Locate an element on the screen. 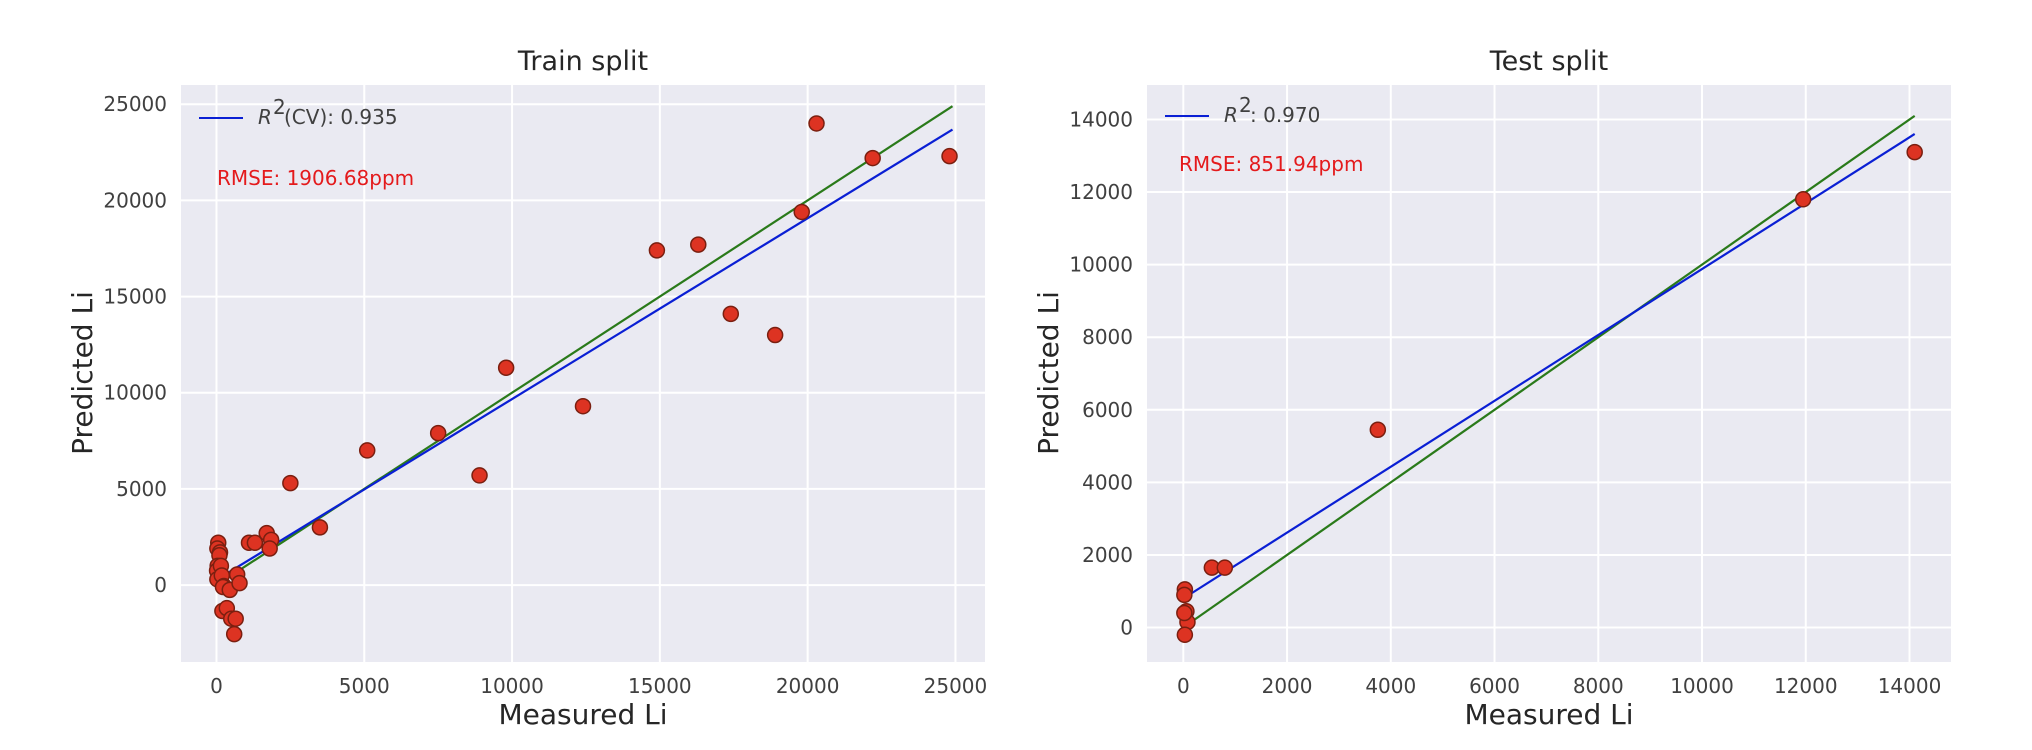  train-rmse-annotation: RMSE: 1906.68ppm is located at coordinates (315, 178).